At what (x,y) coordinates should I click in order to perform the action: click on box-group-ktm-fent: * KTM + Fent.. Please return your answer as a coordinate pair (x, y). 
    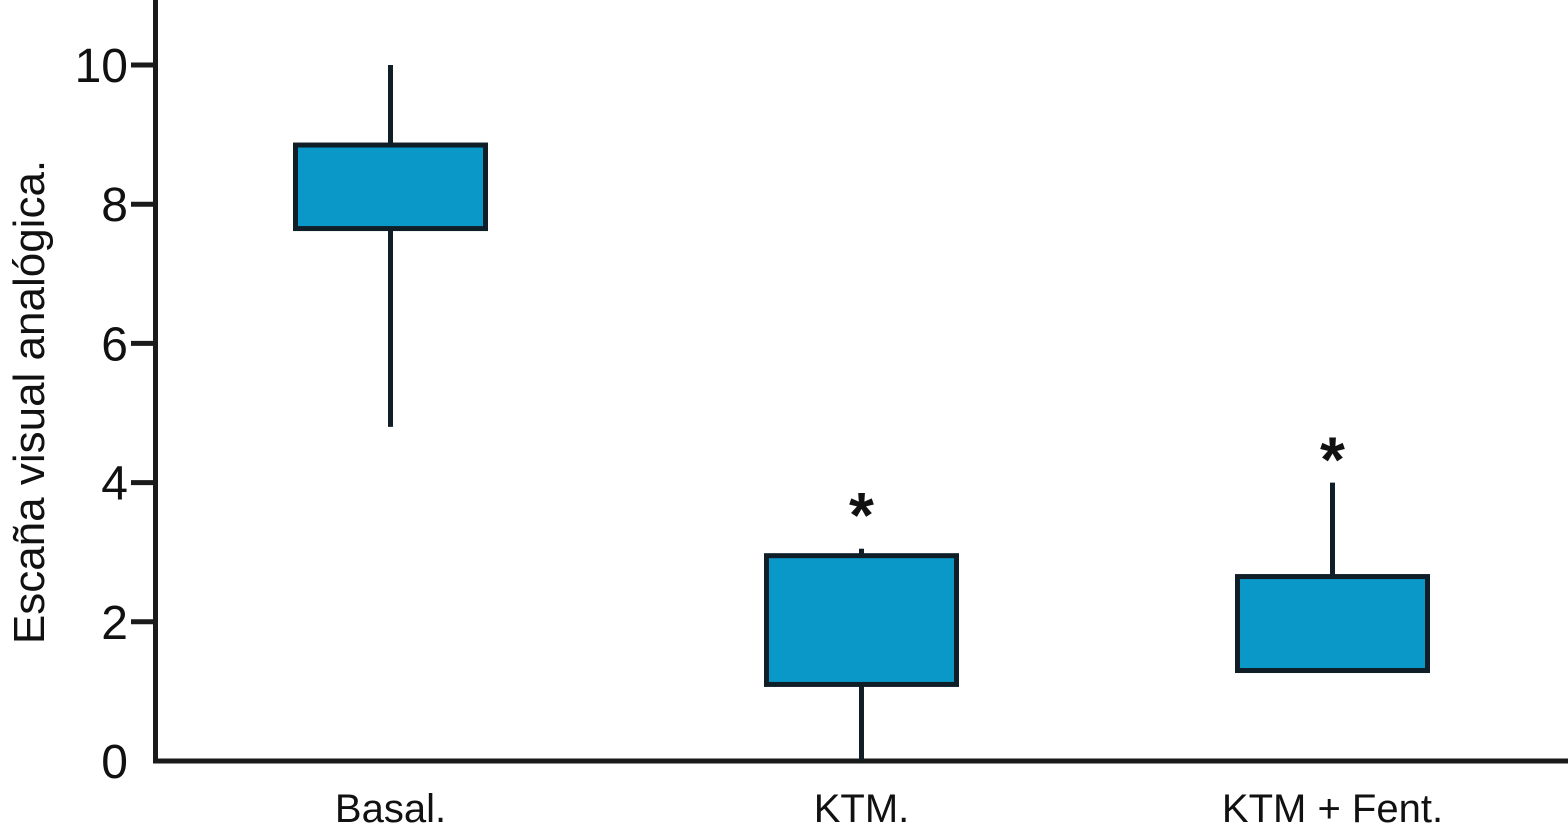
    Looking at the image, I should click on (1332, 627).